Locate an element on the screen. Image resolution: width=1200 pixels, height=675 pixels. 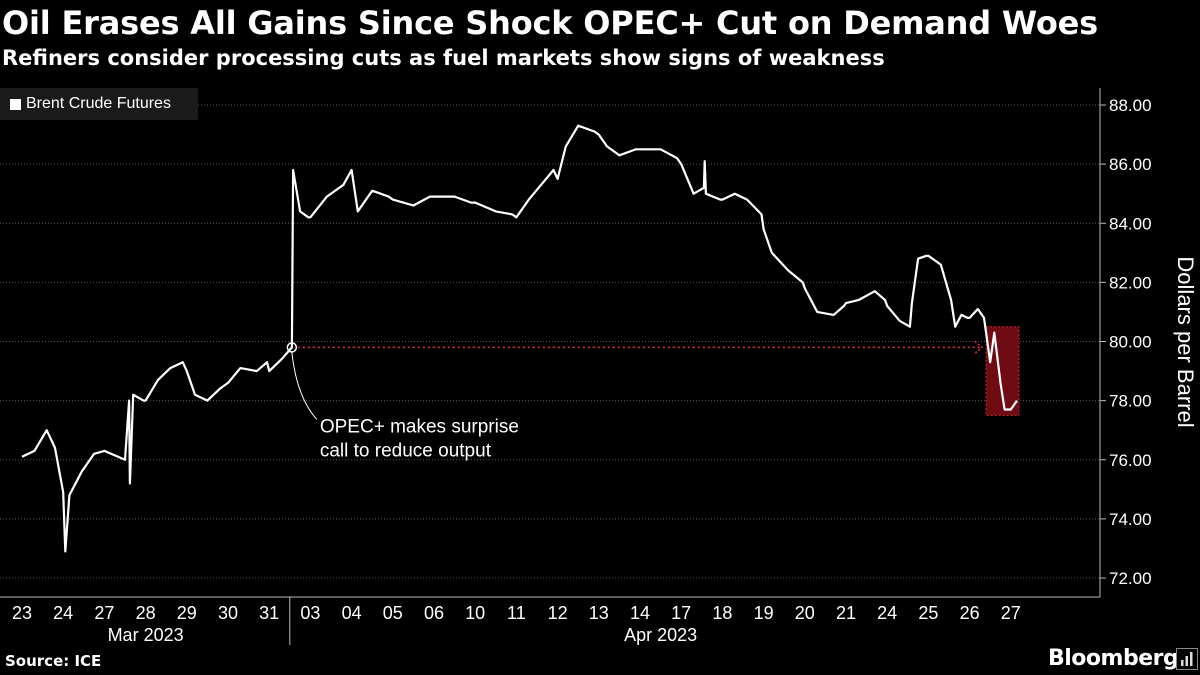
y-tick-label: 74.00 is located at coordinates (1130, 519).